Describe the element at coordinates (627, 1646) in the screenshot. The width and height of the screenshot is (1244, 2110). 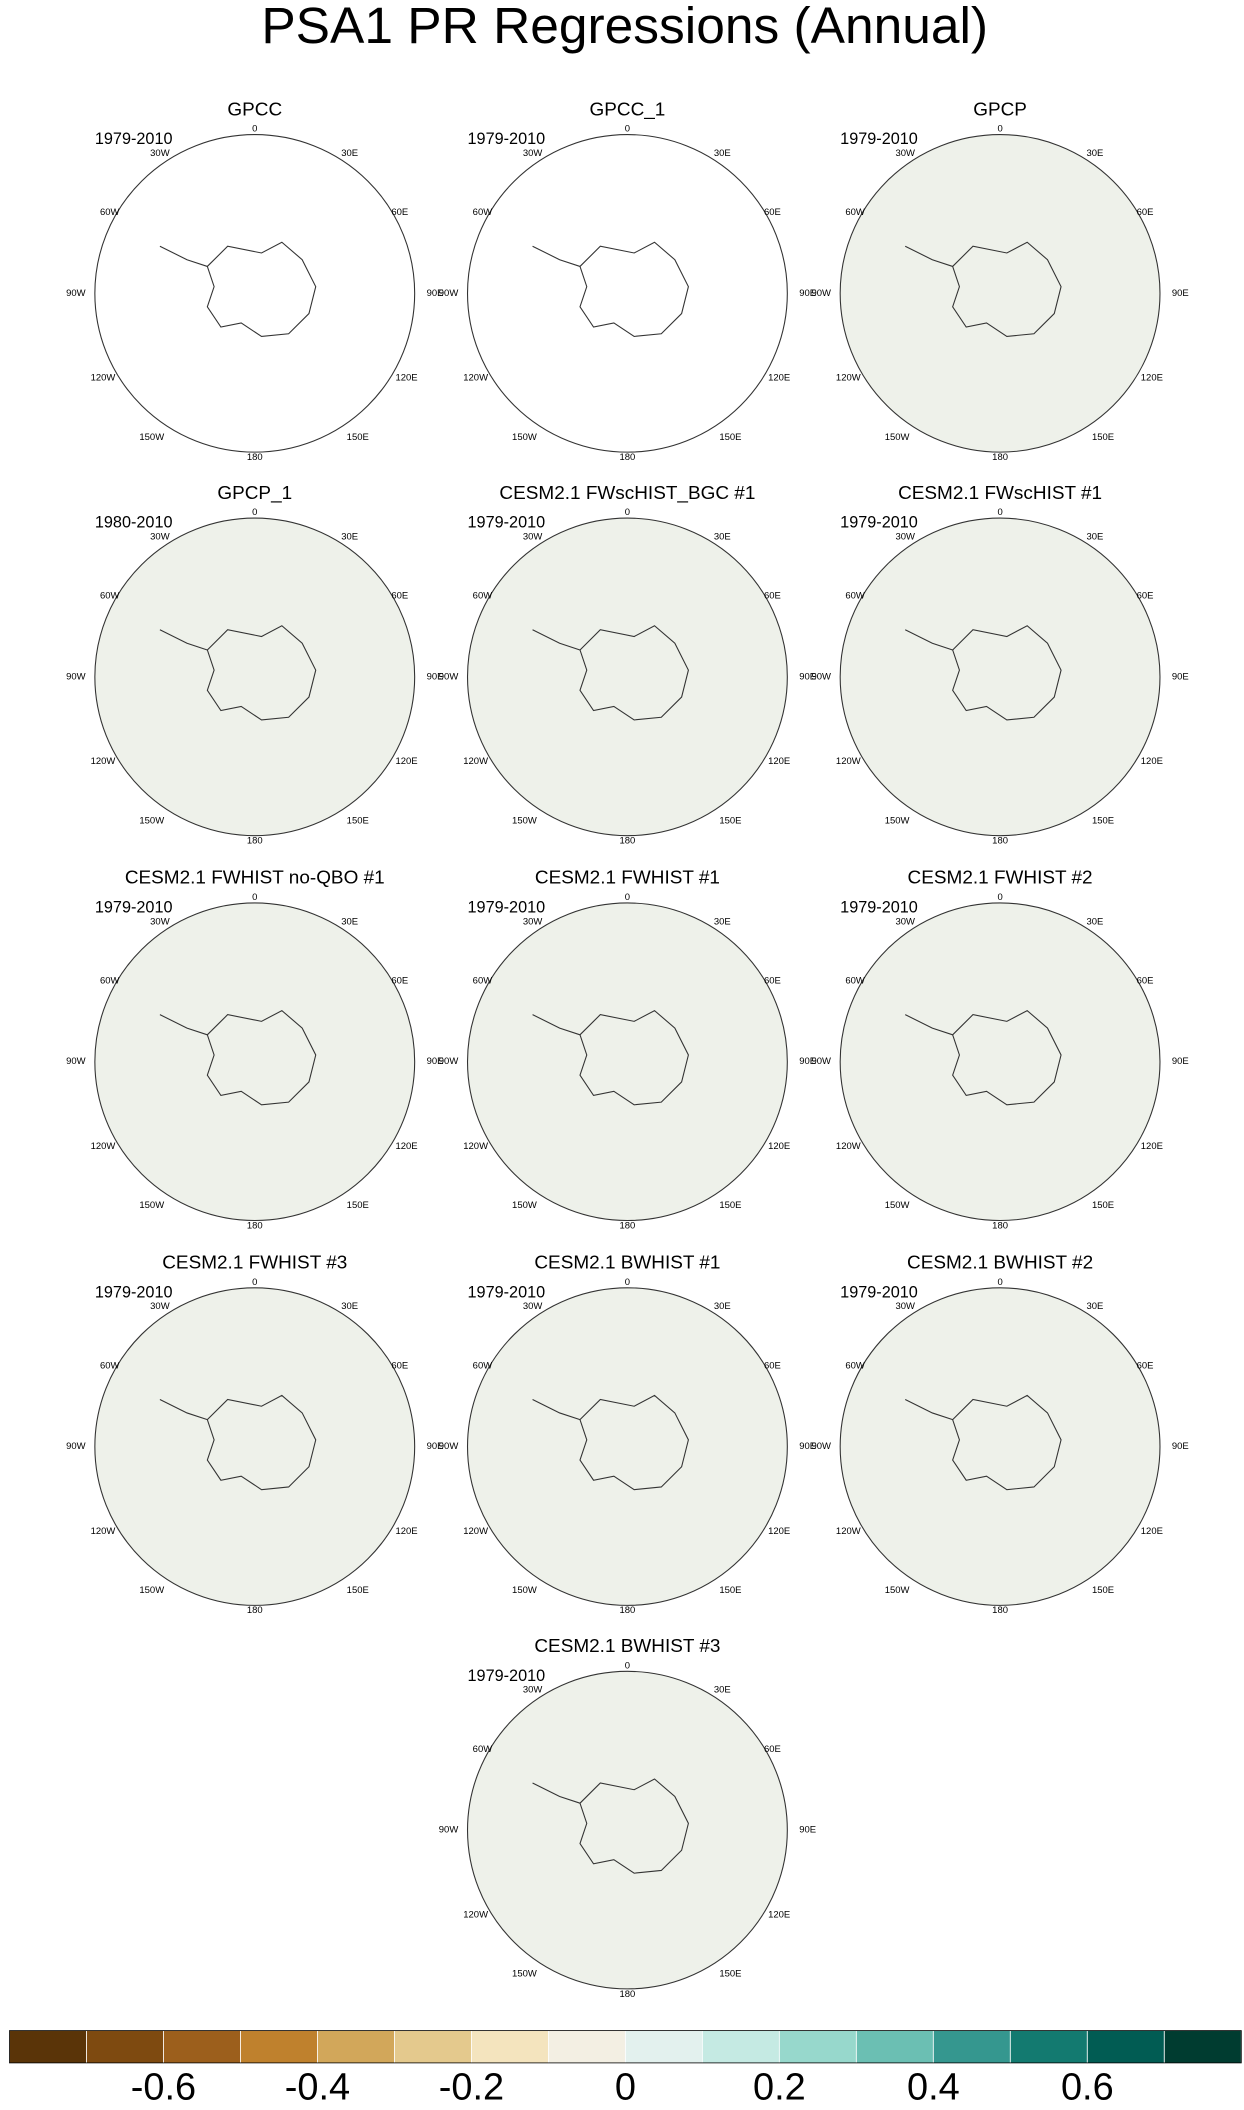
I see `panel-title: CESM2.1 BWHIST #3` at that location.